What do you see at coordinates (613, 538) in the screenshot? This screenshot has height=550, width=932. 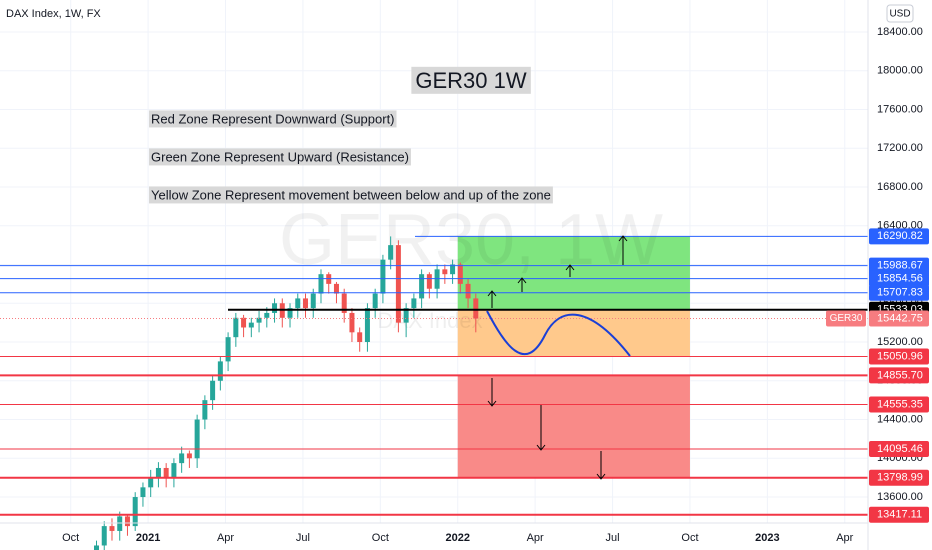 I see `x-tick-label: Jul` at bounding box center [613, 538].